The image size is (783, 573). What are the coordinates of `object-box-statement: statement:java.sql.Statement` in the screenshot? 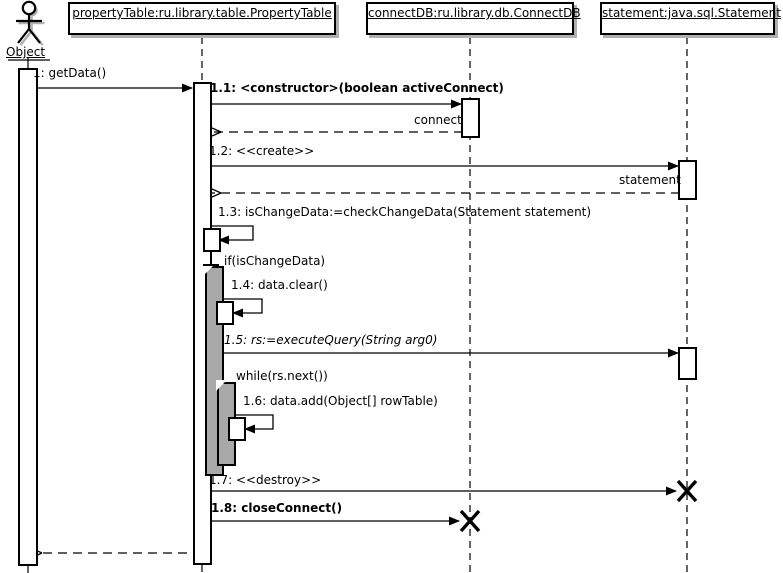 It's located at (690, 18).